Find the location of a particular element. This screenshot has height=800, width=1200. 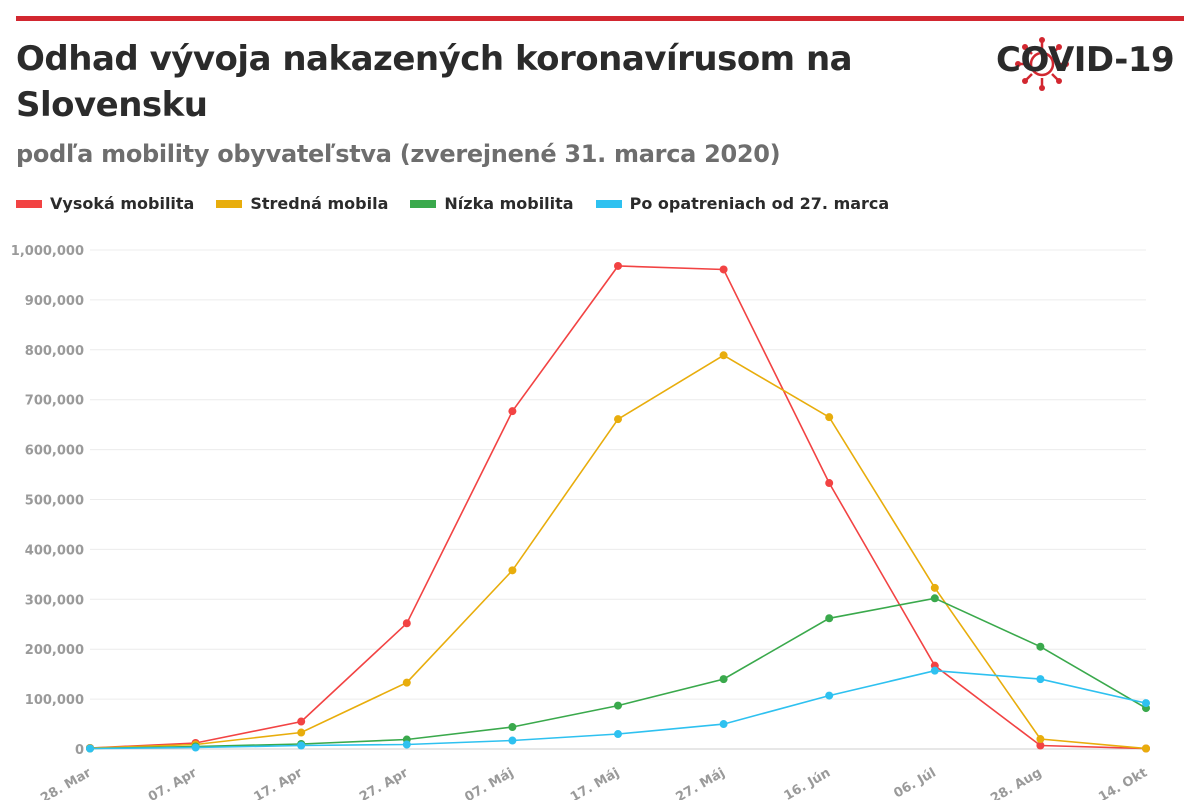

legend-swatch-after-measures is located at coordinates (608, 203).